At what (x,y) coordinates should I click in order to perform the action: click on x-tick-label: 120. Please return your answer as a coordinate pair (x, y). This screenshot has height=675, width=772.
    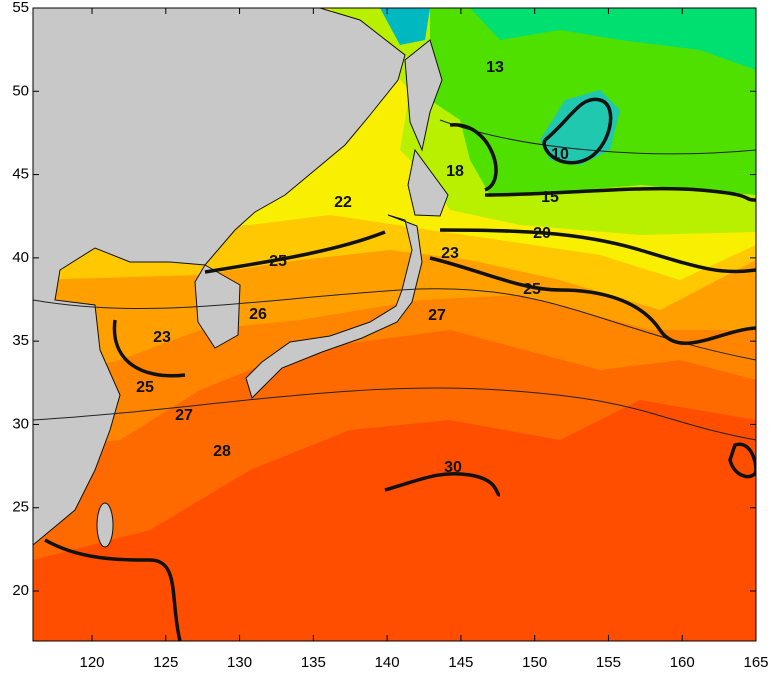
    Looking at the image, I should click on (92, 662).